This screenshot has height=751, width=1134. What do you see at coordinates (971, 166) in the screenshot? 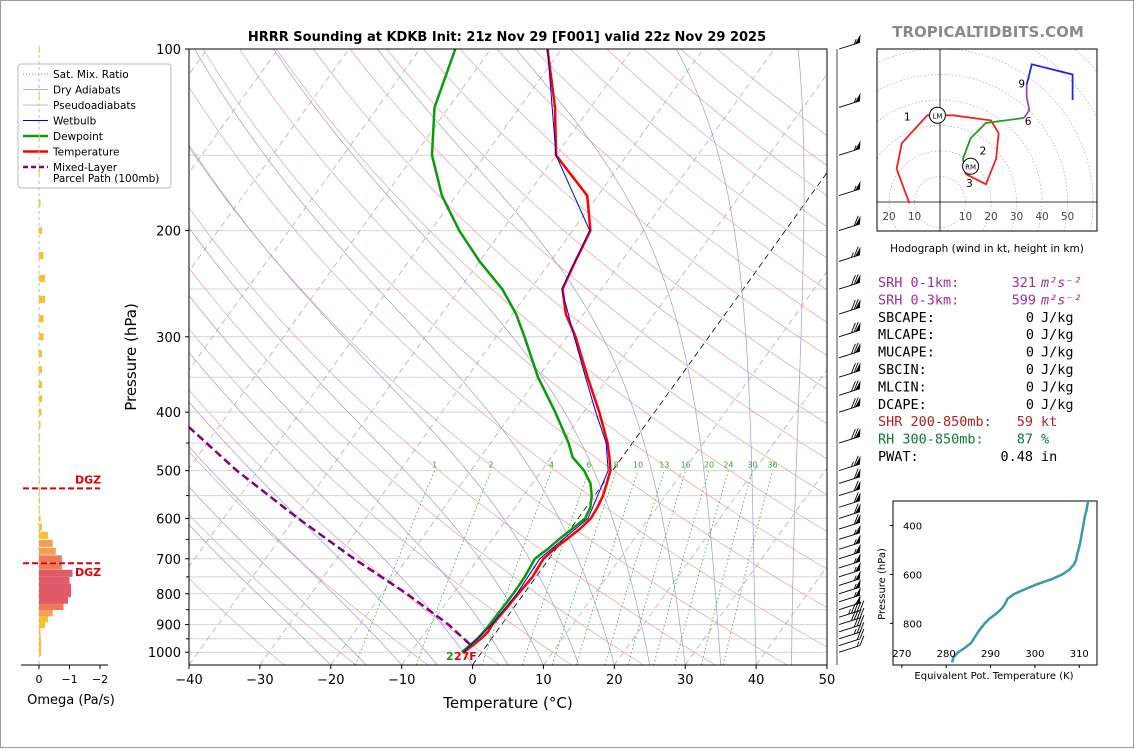
I see `storm-motion-marker` at bounding box center [971, 166].